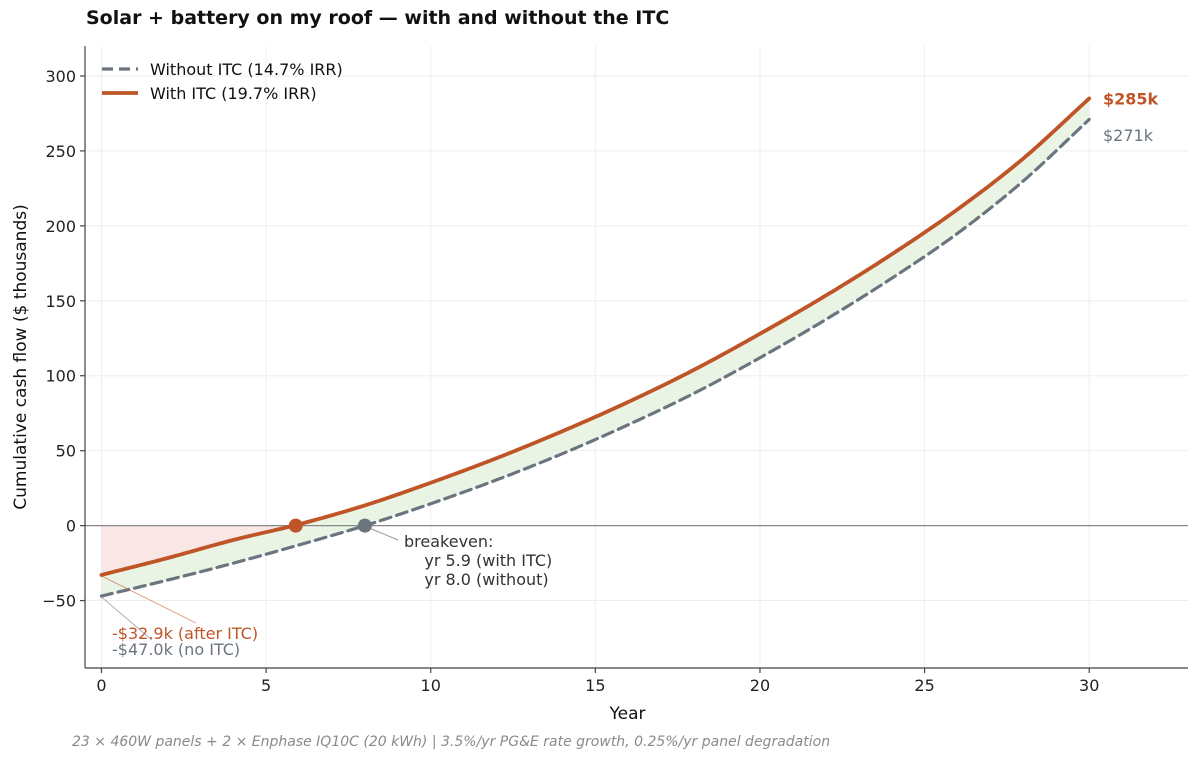 The height and width of the screenshot is (762, 1200). Describe the element at coordinates (176, 649) in the screenshot. I see `start-label-without-itc: -$47.0k (no ITC)` at that location.